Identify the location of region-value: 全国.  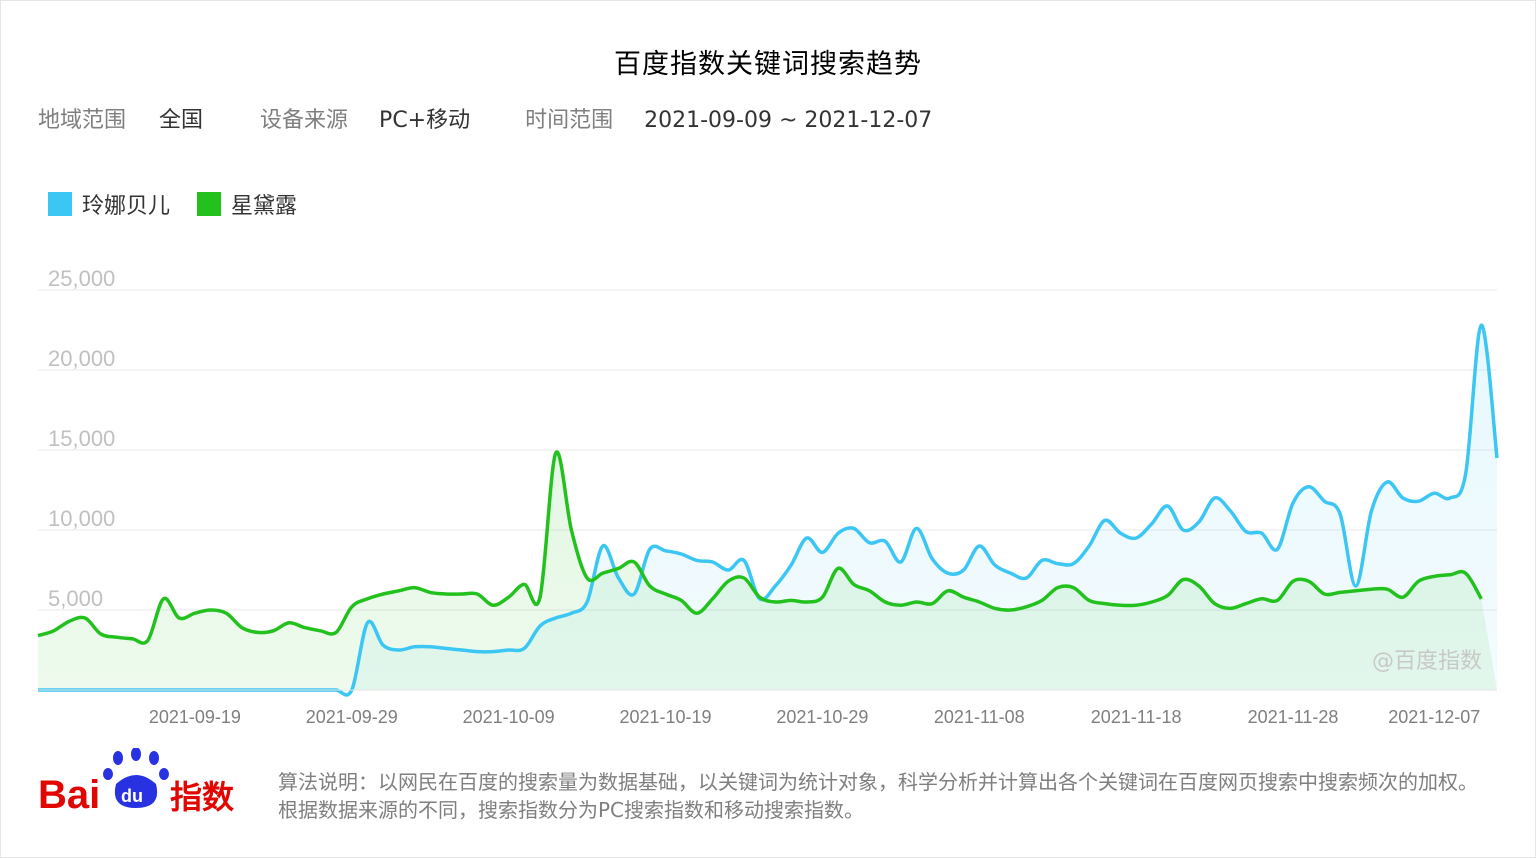
(181, 120).